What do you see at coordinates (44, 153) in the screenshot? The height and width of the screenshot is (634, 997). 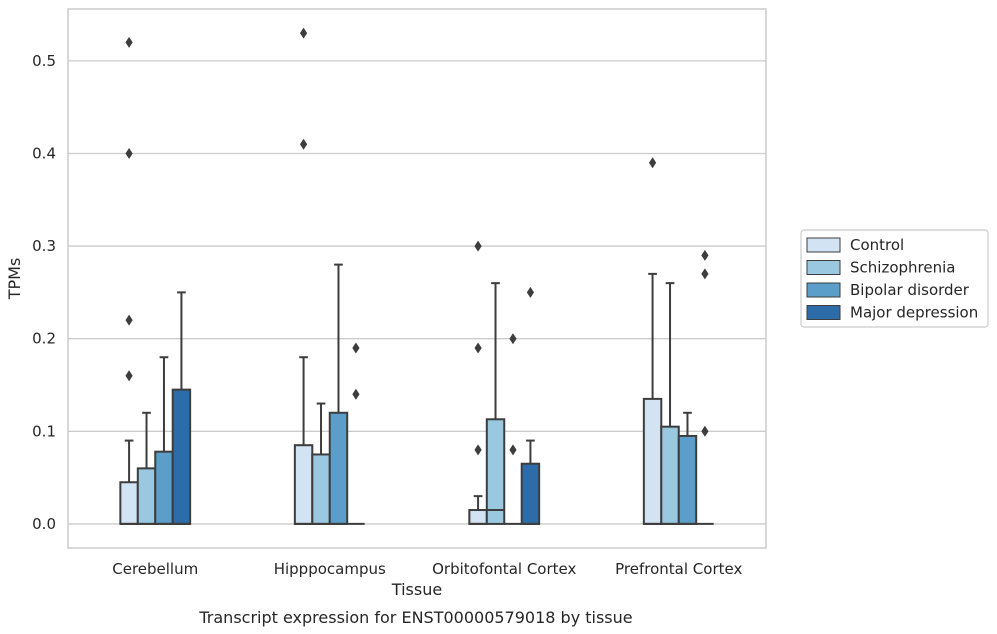 I see `y-tick-label: 0.4` at bounding box center [44, 153].